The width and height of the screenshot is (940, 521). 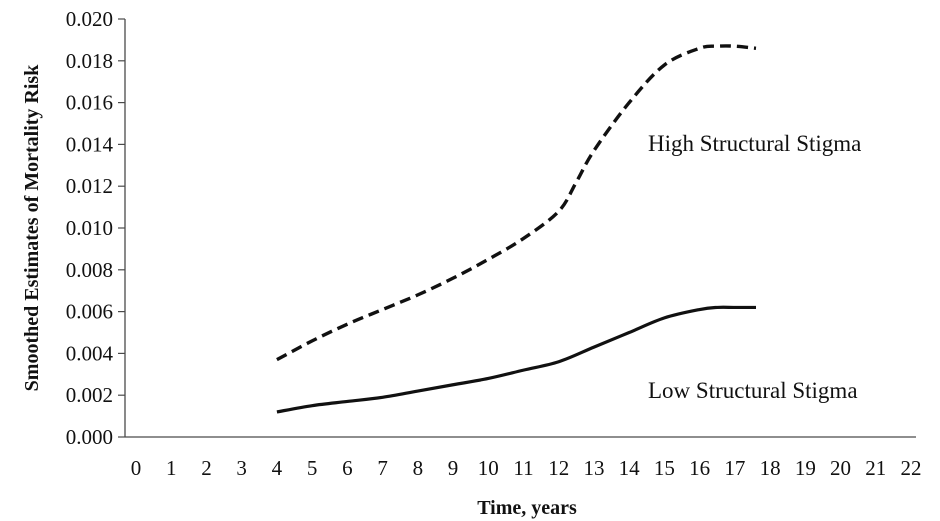 I want to click on x-tick-label: 3, so click(x=241, y=468).